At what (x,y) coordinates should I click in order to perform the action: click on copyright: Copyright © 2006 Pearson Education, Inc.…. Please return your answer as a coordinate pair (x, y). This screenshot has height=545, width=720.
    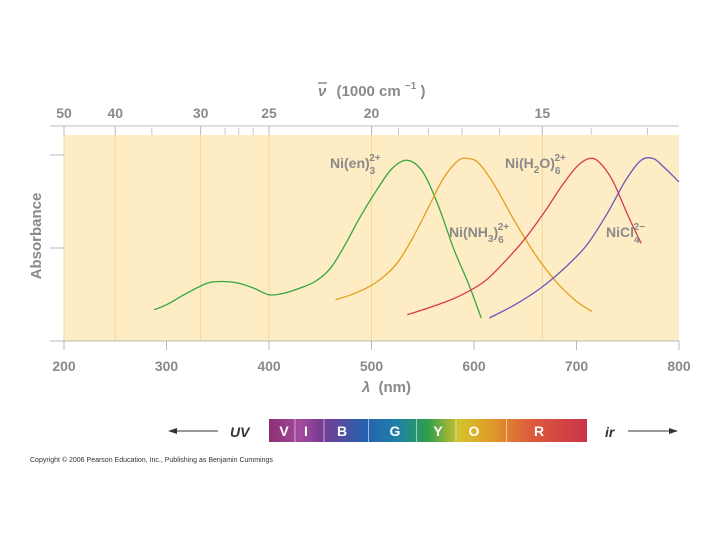
    Looking at the image, I should click on (151, 460).